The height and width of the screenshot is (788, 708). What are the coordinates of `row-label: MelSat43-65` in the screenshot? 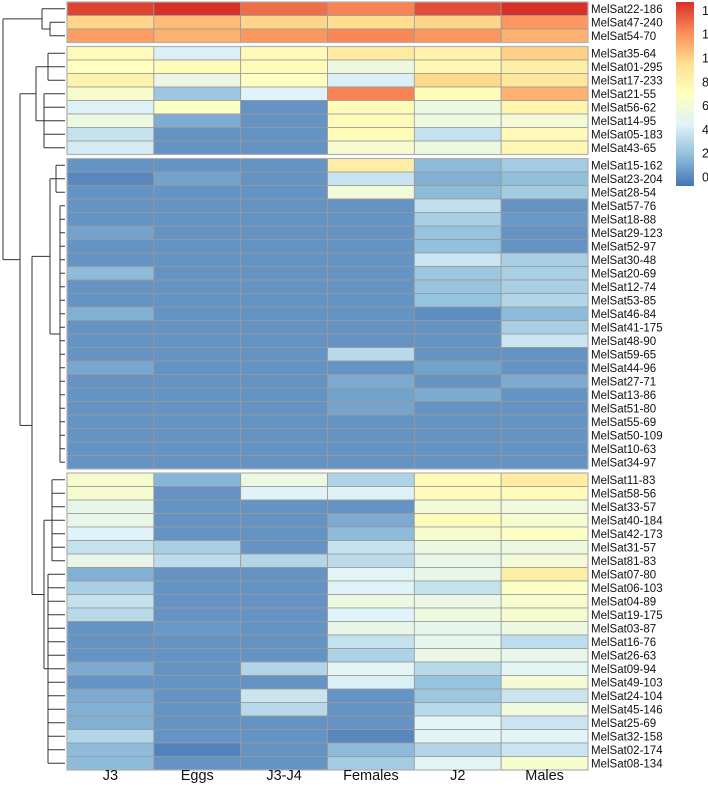 It's located at (623, 149).